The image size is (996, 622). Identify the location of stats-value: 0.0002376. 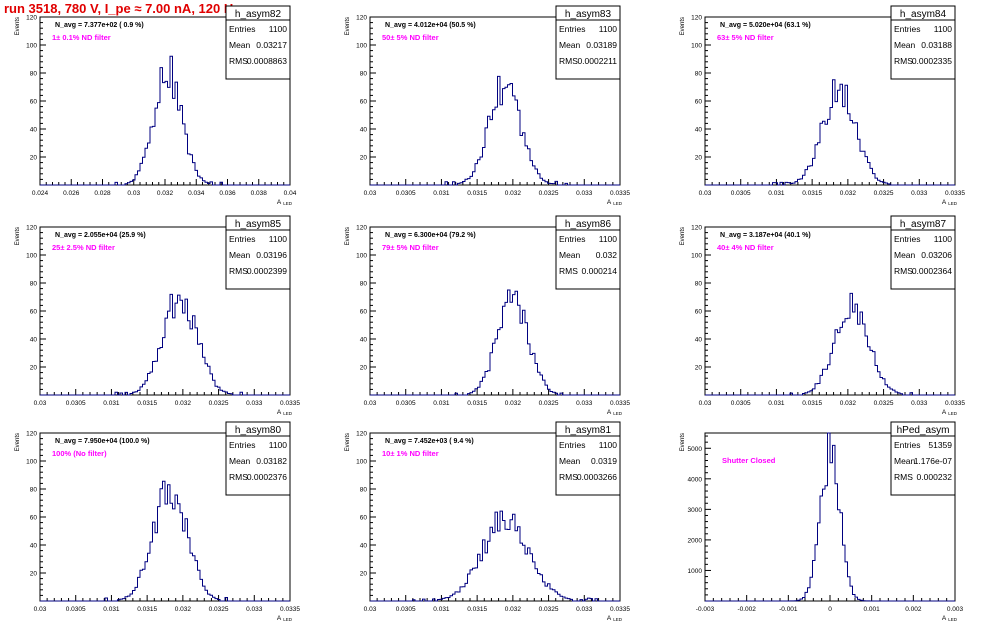
(267, 477).